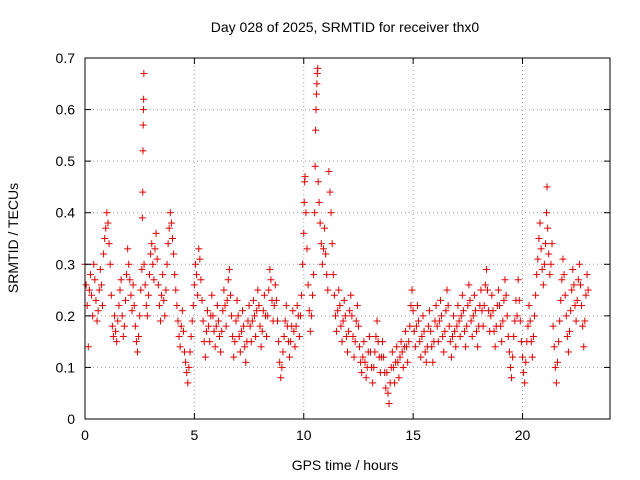  What do you see at coordinates (66, 161) in the screenshot?
I see `y-tick-label: 0.5` at bounding box center [66, 161].